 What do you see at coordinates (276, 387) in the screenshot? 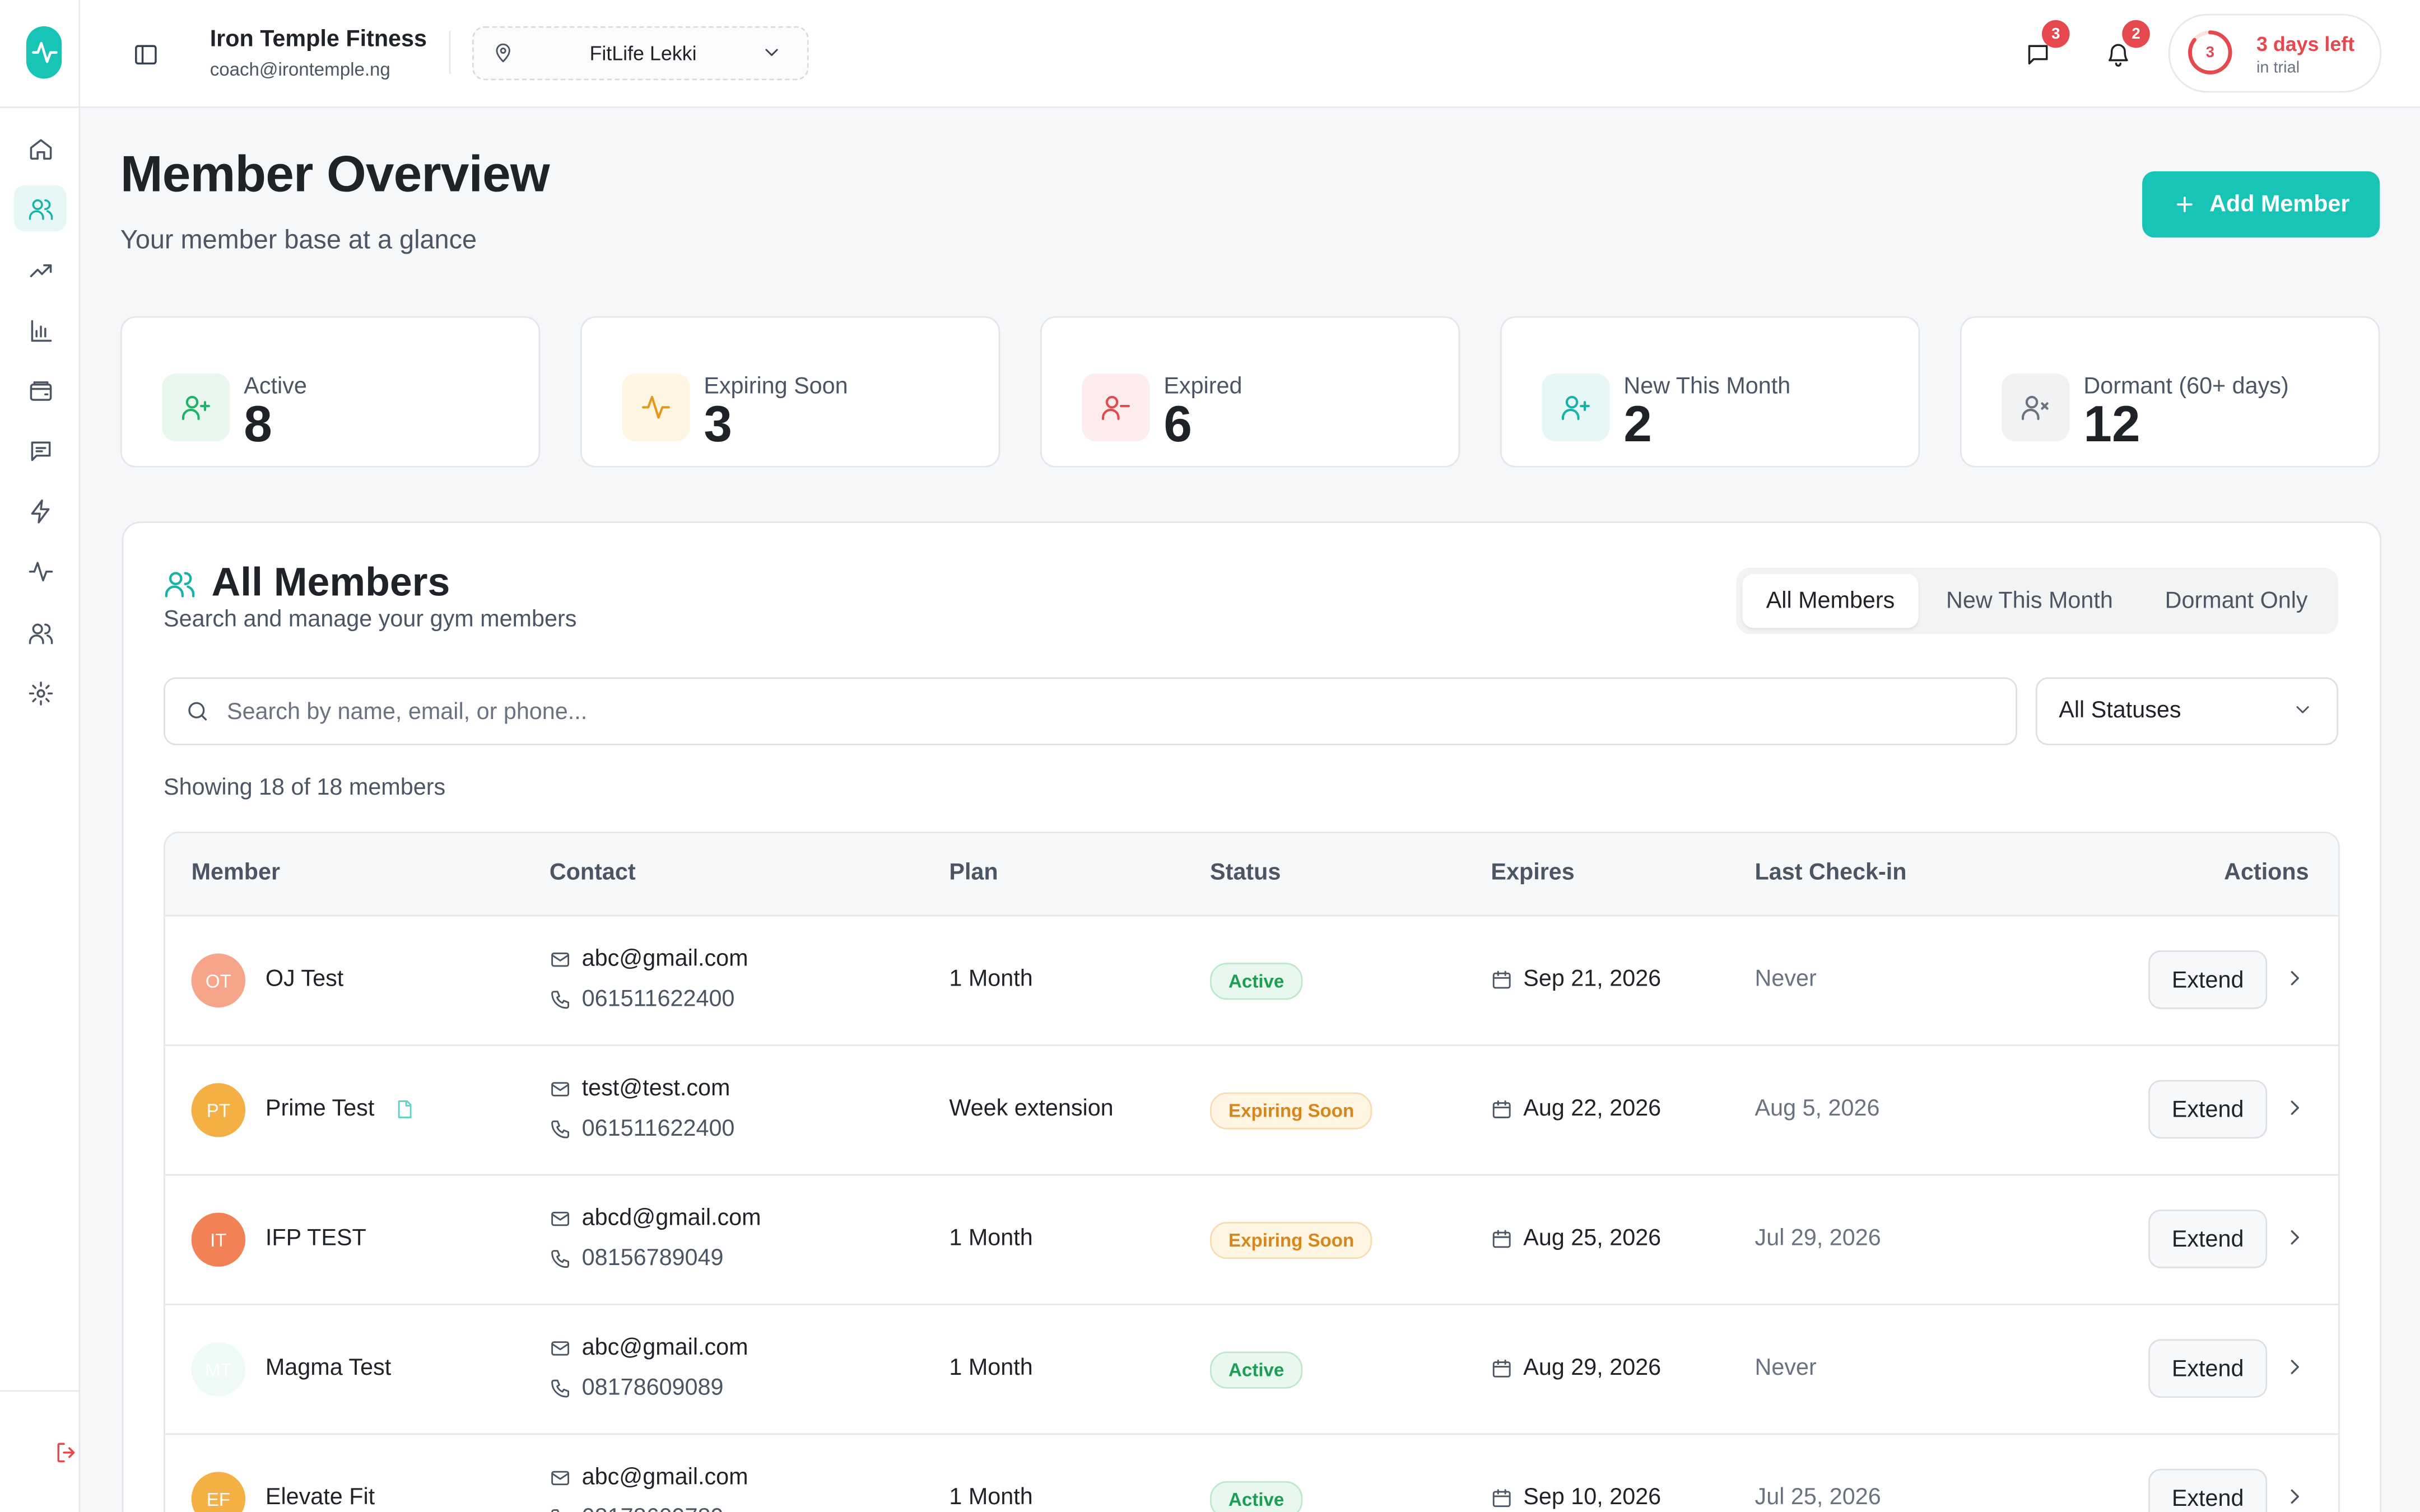
I see `stat-label: Active` at bounding box center [276, 387].